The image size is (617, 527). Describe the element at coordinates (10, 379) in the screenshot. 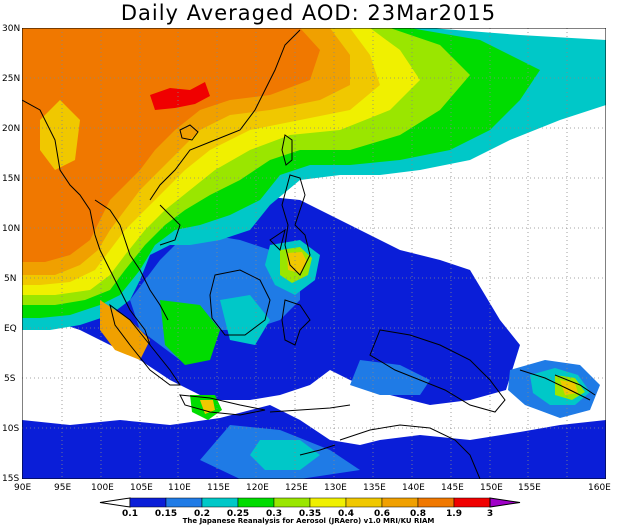

I see `lat-tick: 5S` at that location.